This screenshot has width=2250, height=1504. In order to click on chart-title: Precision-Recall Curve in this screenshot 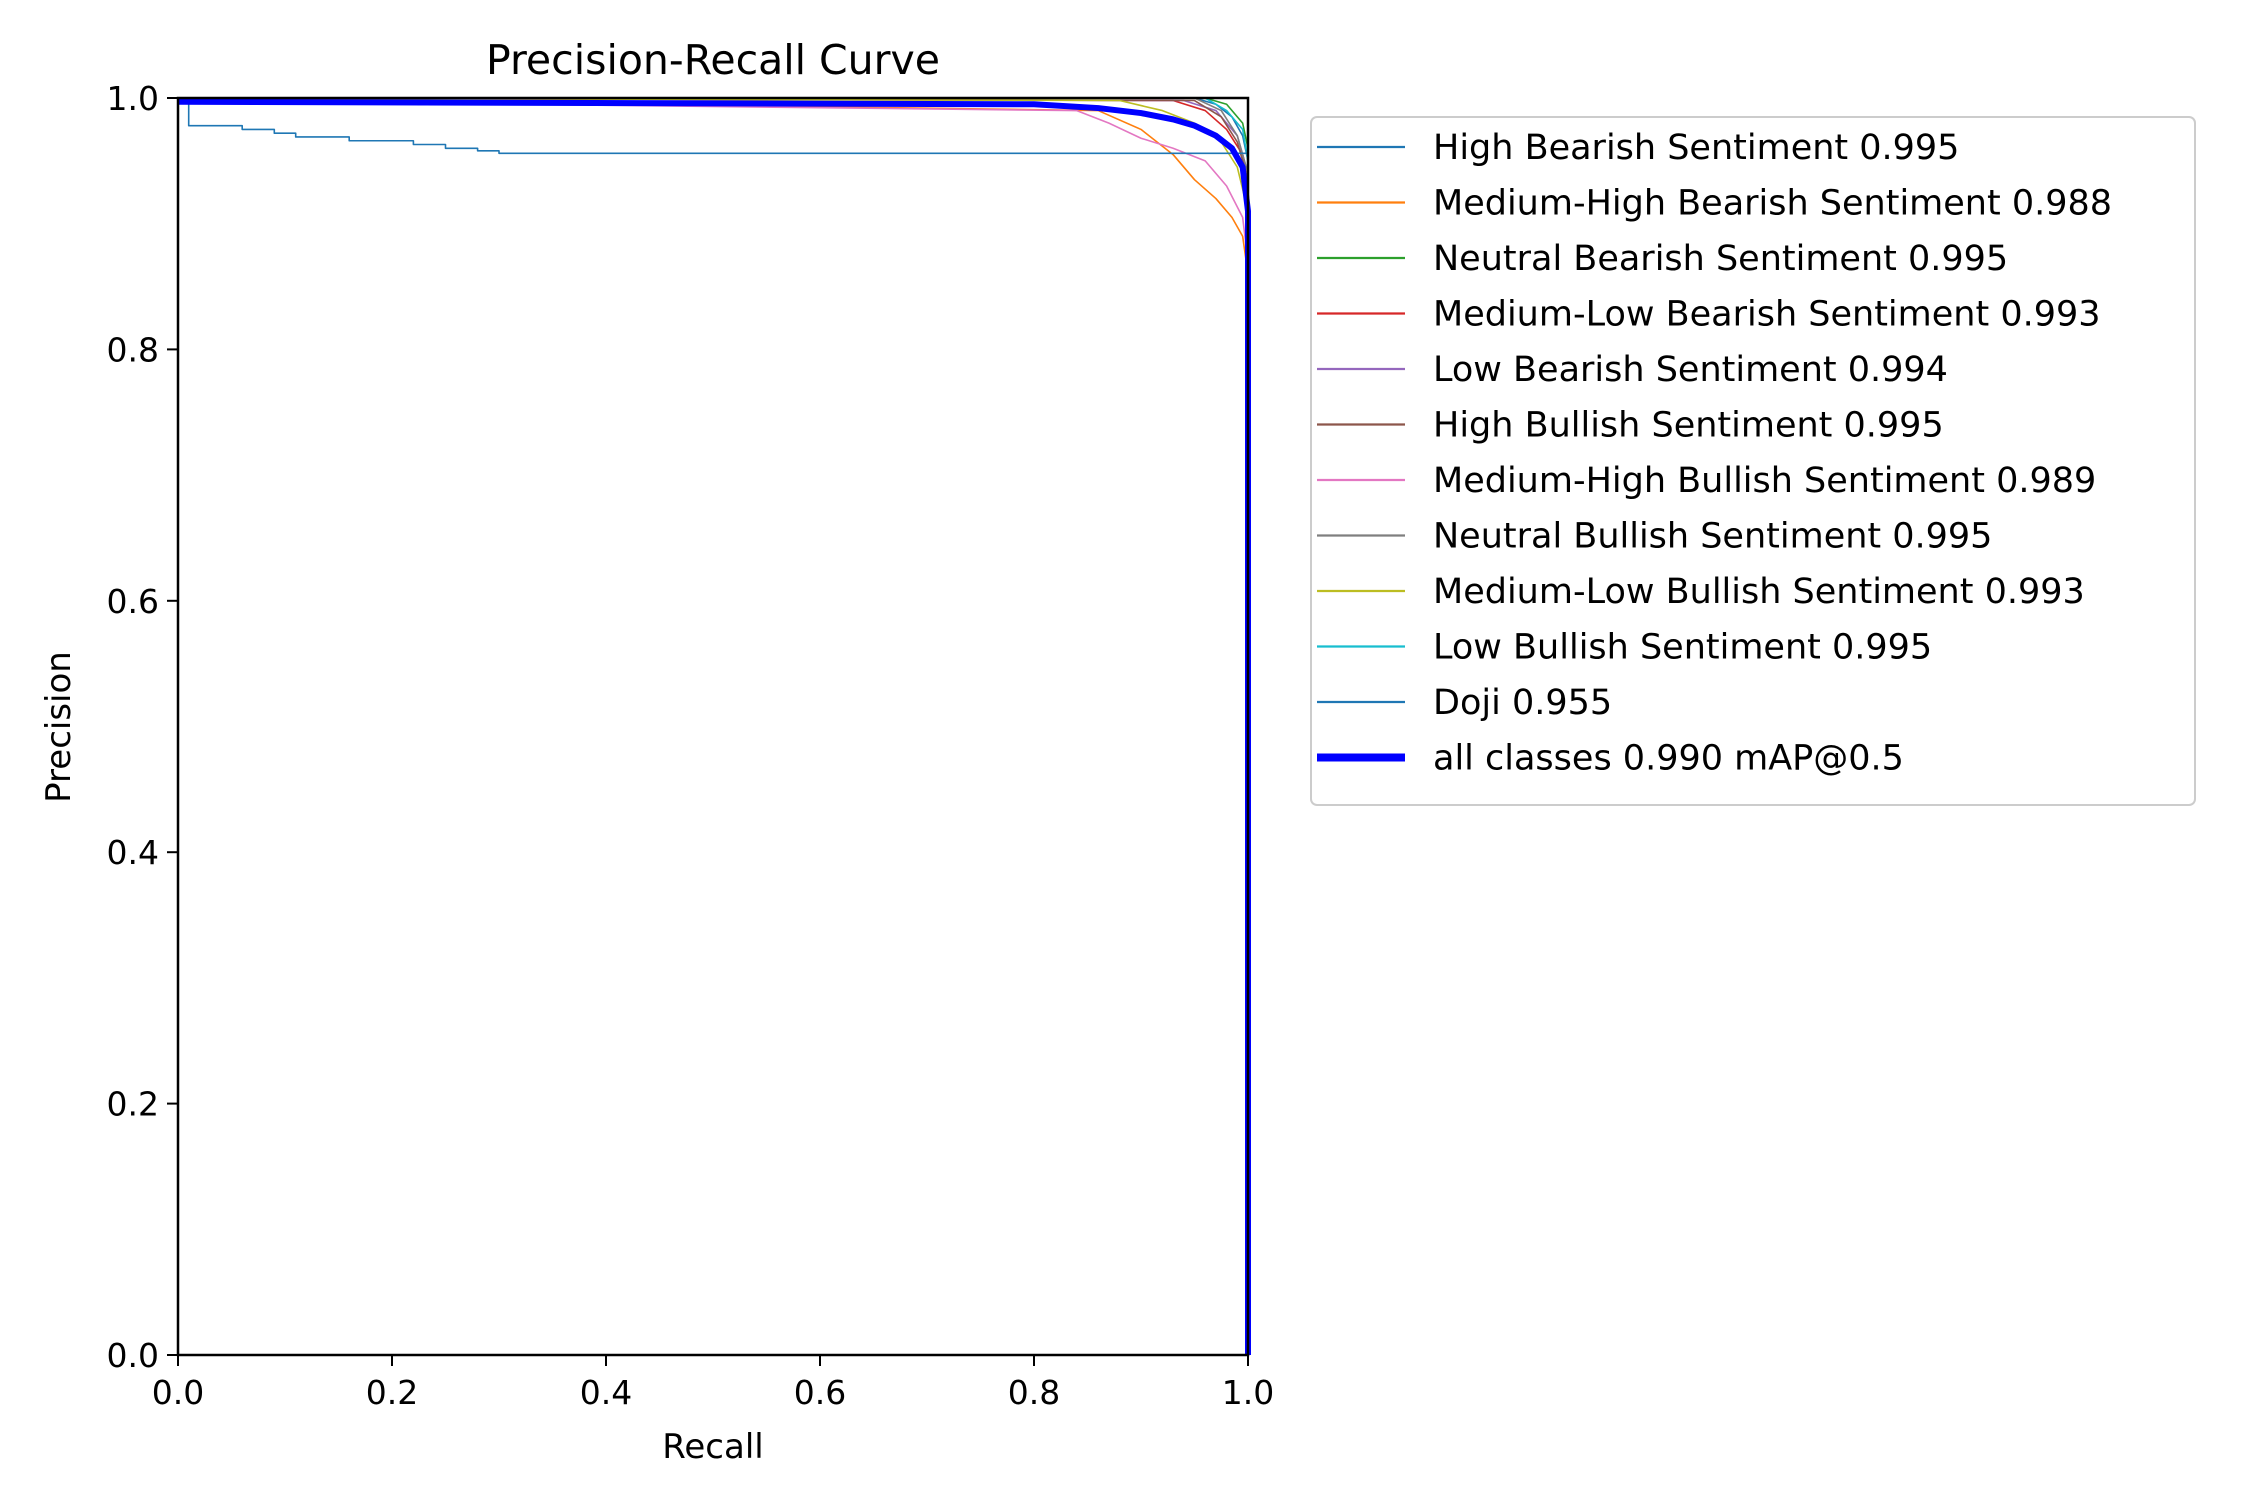, I will do `click(713, 60)`.